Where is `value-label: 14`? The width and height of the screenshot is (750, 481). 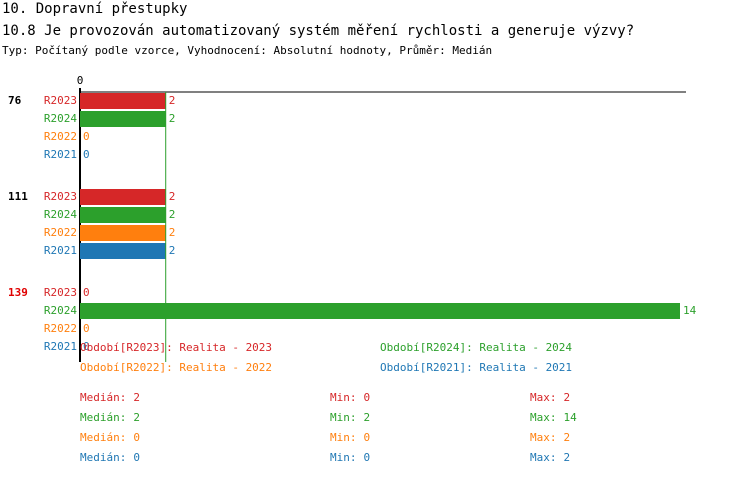
value-label: 14 is located at coordinates (690, 310).